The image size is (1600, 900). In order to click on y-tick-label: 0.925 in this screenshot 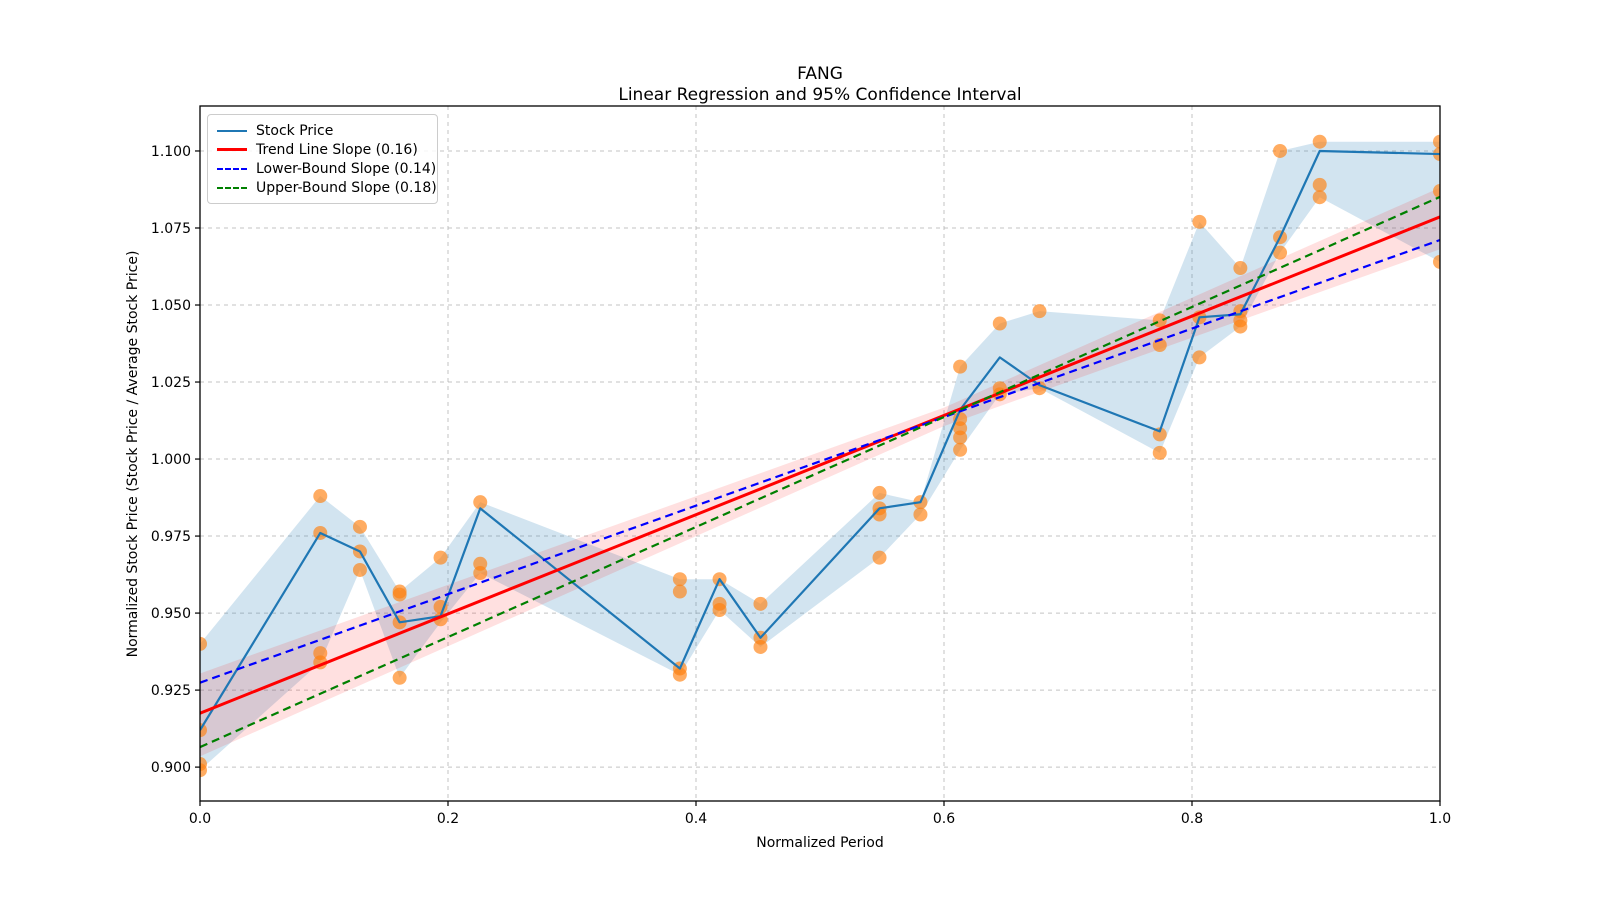, I will do `click(171, 691)`.